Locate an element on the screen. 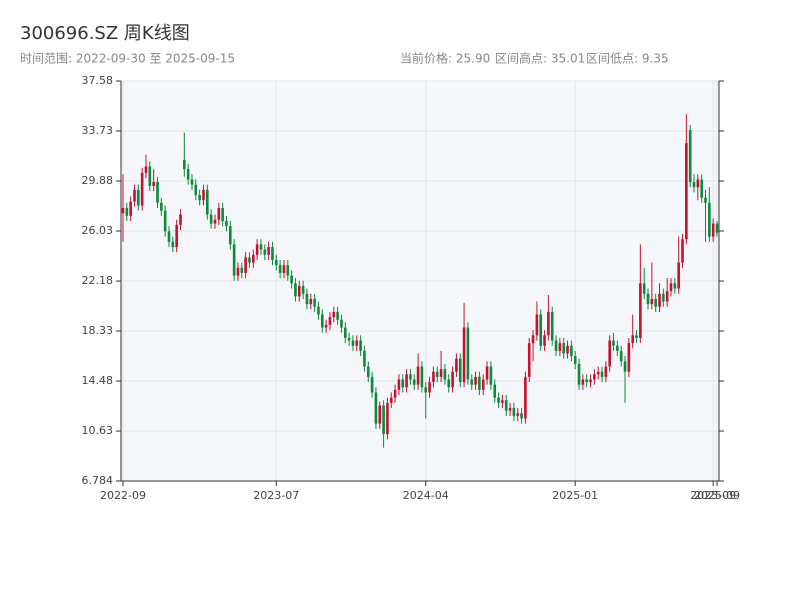 The width and height of the screenshot is (800, 600). y-tick-label: 10.63 is located at coordinates (98, 430).